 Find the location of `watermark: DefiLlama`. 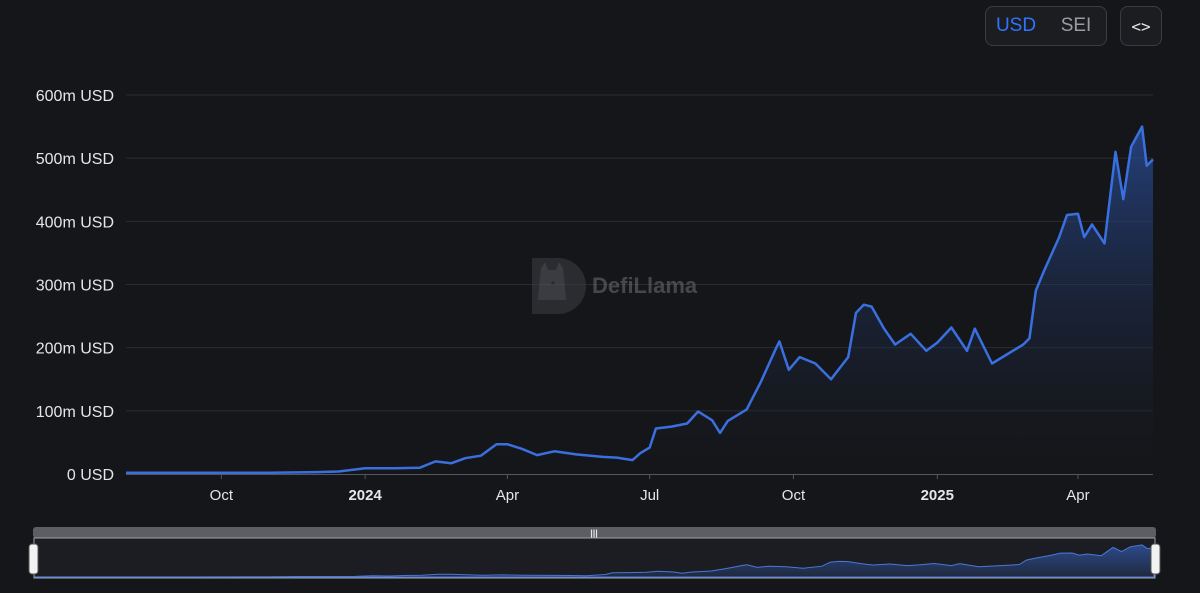

watermark: DefiLlama is located at coordinates (615, 286).